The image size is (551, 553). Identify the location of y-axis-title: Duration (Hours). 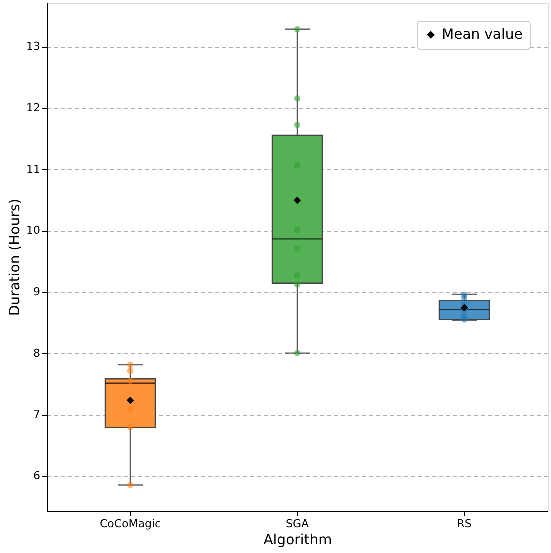
(16, 257).